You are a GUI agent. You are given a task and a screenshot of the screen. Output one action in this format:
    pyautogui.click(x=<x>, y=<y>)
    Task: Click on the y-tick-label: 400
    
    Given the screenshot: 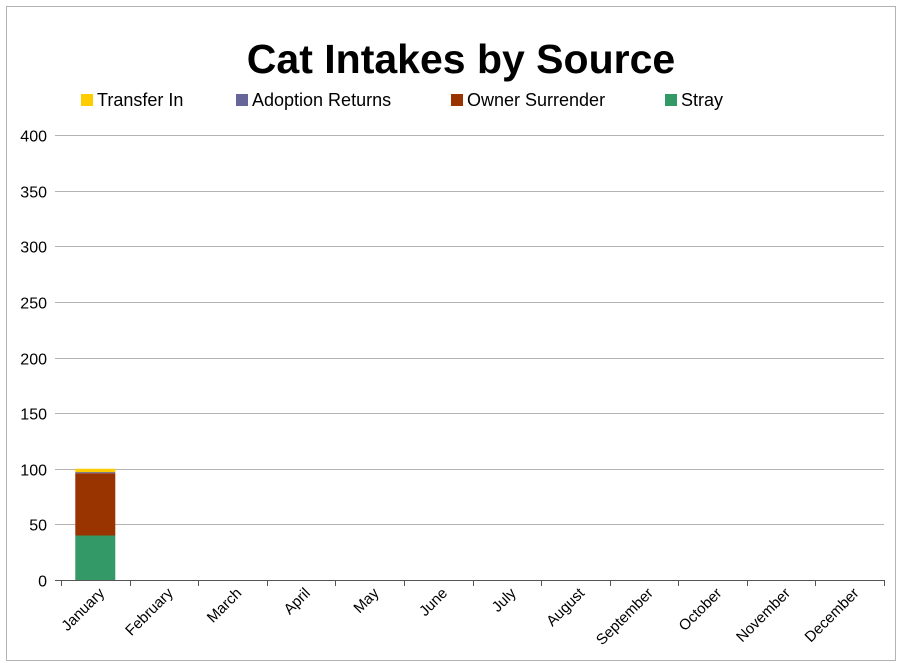 What is the action you would take?
    pyautogui.click(x=33, y=137)
    